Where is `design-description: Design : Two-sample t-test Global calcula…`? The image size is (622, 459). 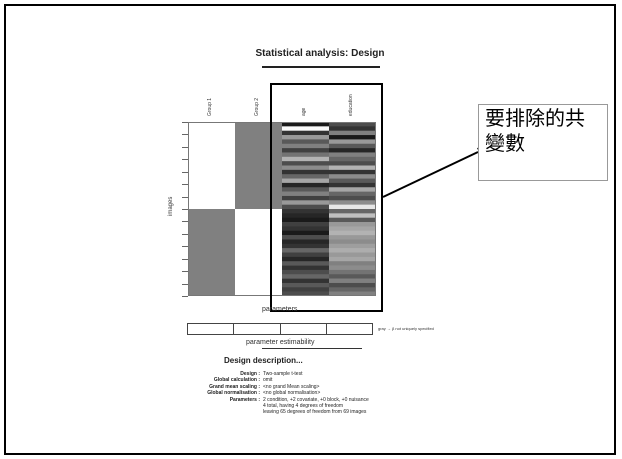 design-description: Design : Two-sample t-test Global calcula… is located at coordinates (276, 393).